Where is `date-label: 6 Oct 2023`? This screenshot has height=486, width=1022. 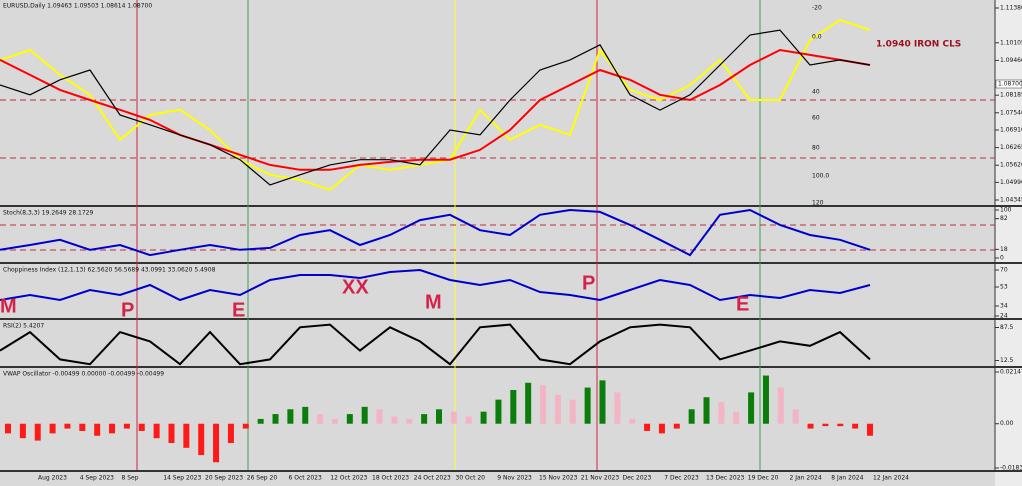 date-label: 6 Oct 2023 is located at coordinates (305, 478).